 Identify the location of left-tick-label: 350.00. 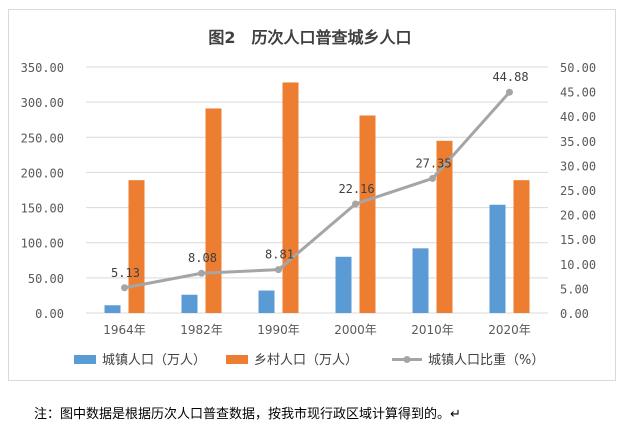
(42, 68).